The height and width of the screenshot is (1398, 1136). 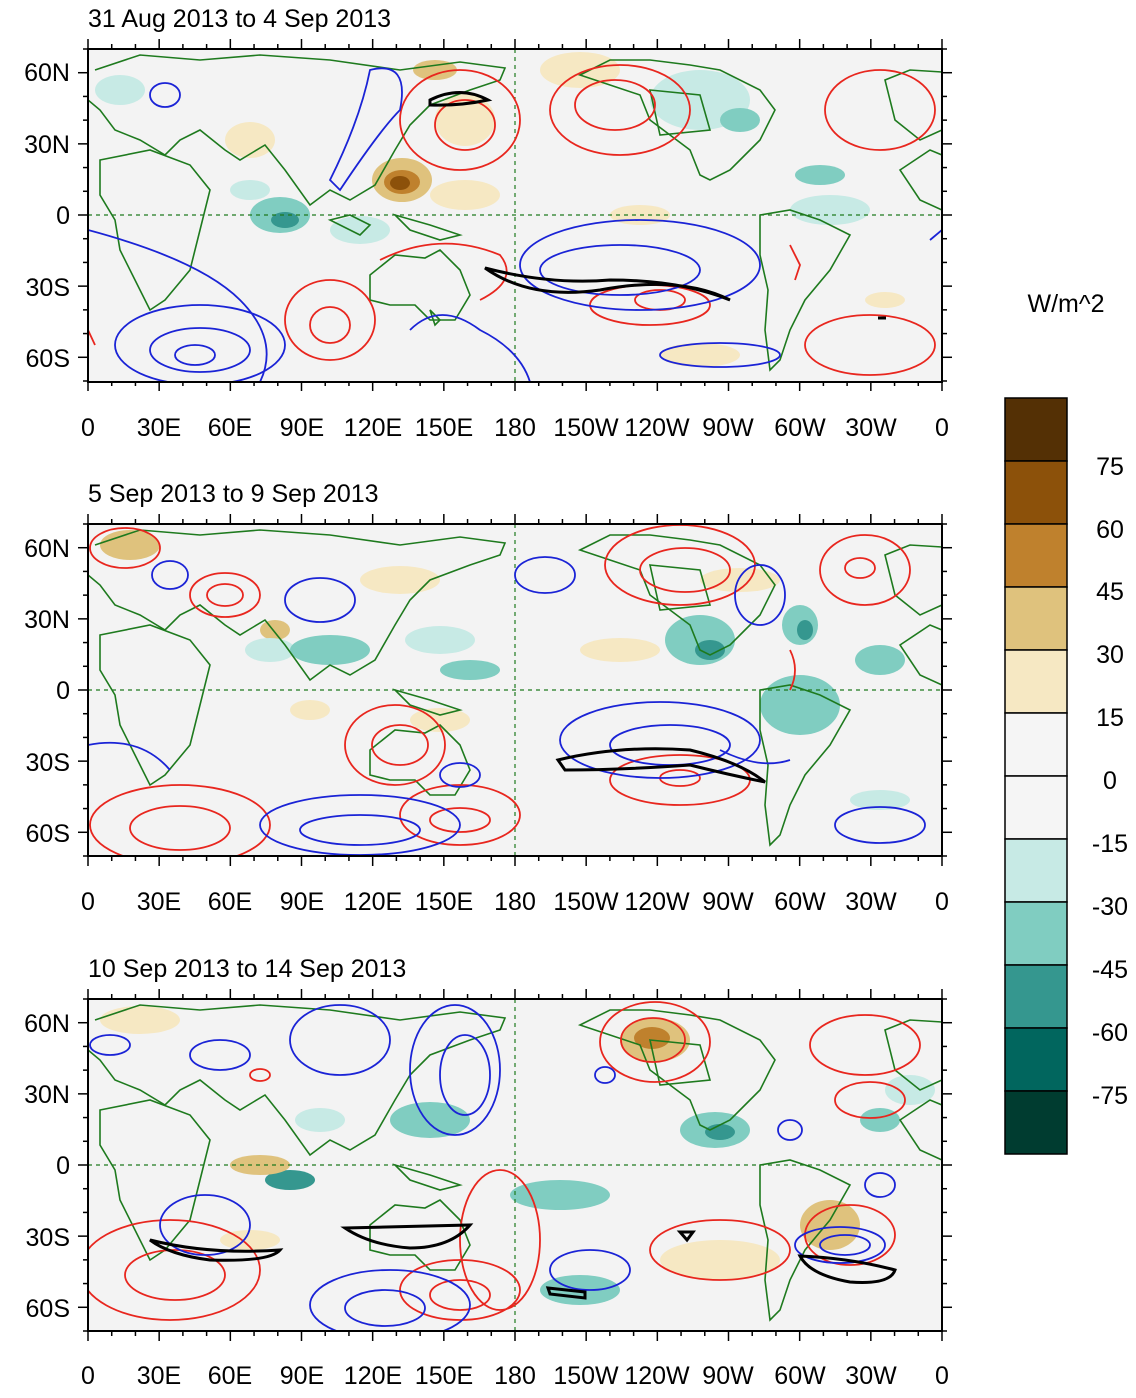 What do you see at coordinates (1065, 304) in the screenshot?
I see `colorbar-units: W/m^2` at bounding box center [1065, 304].